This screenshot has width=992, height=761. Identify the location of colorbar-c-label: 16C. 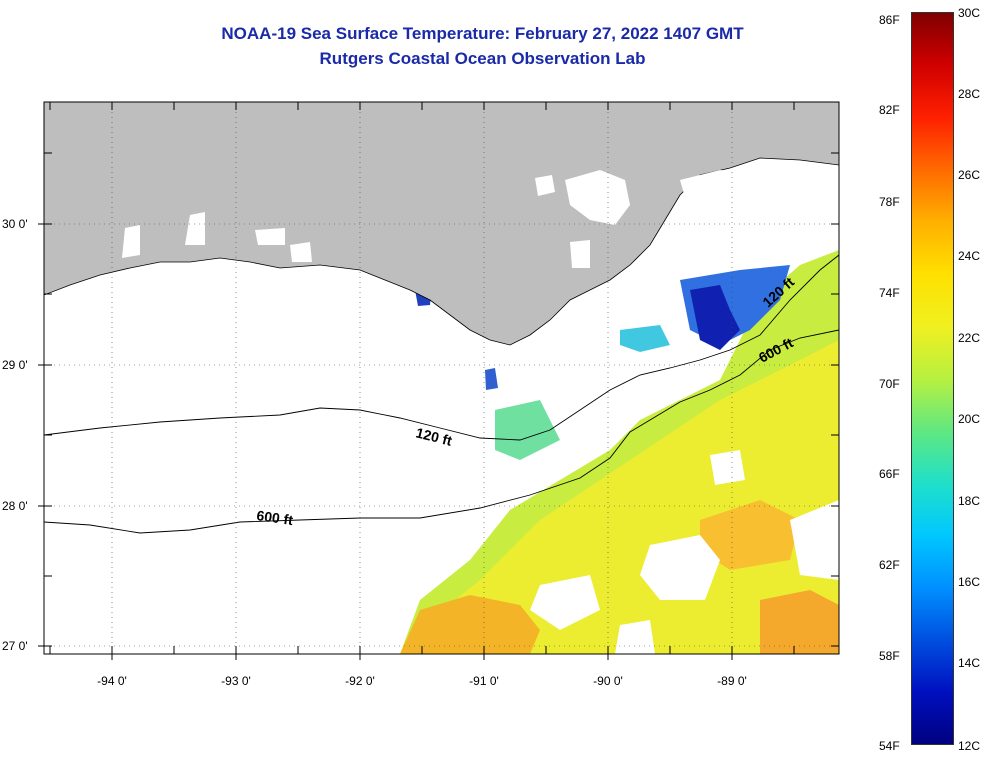
(969, 582).